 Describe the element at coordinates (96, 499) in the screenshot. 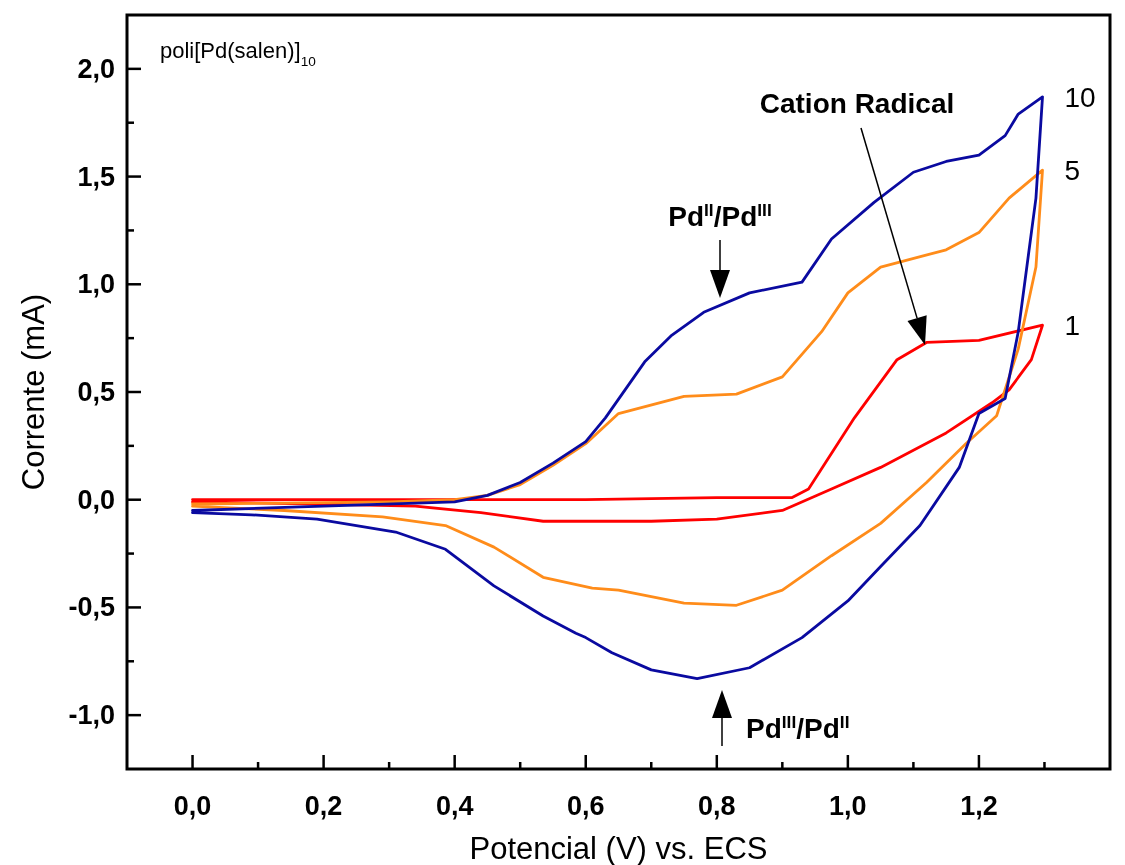

I see `y-tick-label: 0,0` at that location.